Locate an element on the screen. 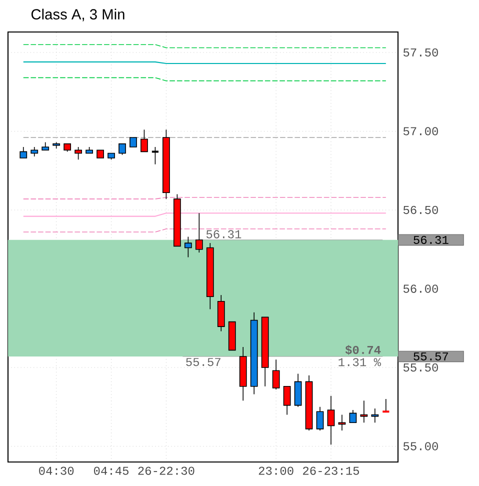 The height and width of the screenshot is (486, 479). y-tick-label: 56.00 is located at coordinates (420, 288).